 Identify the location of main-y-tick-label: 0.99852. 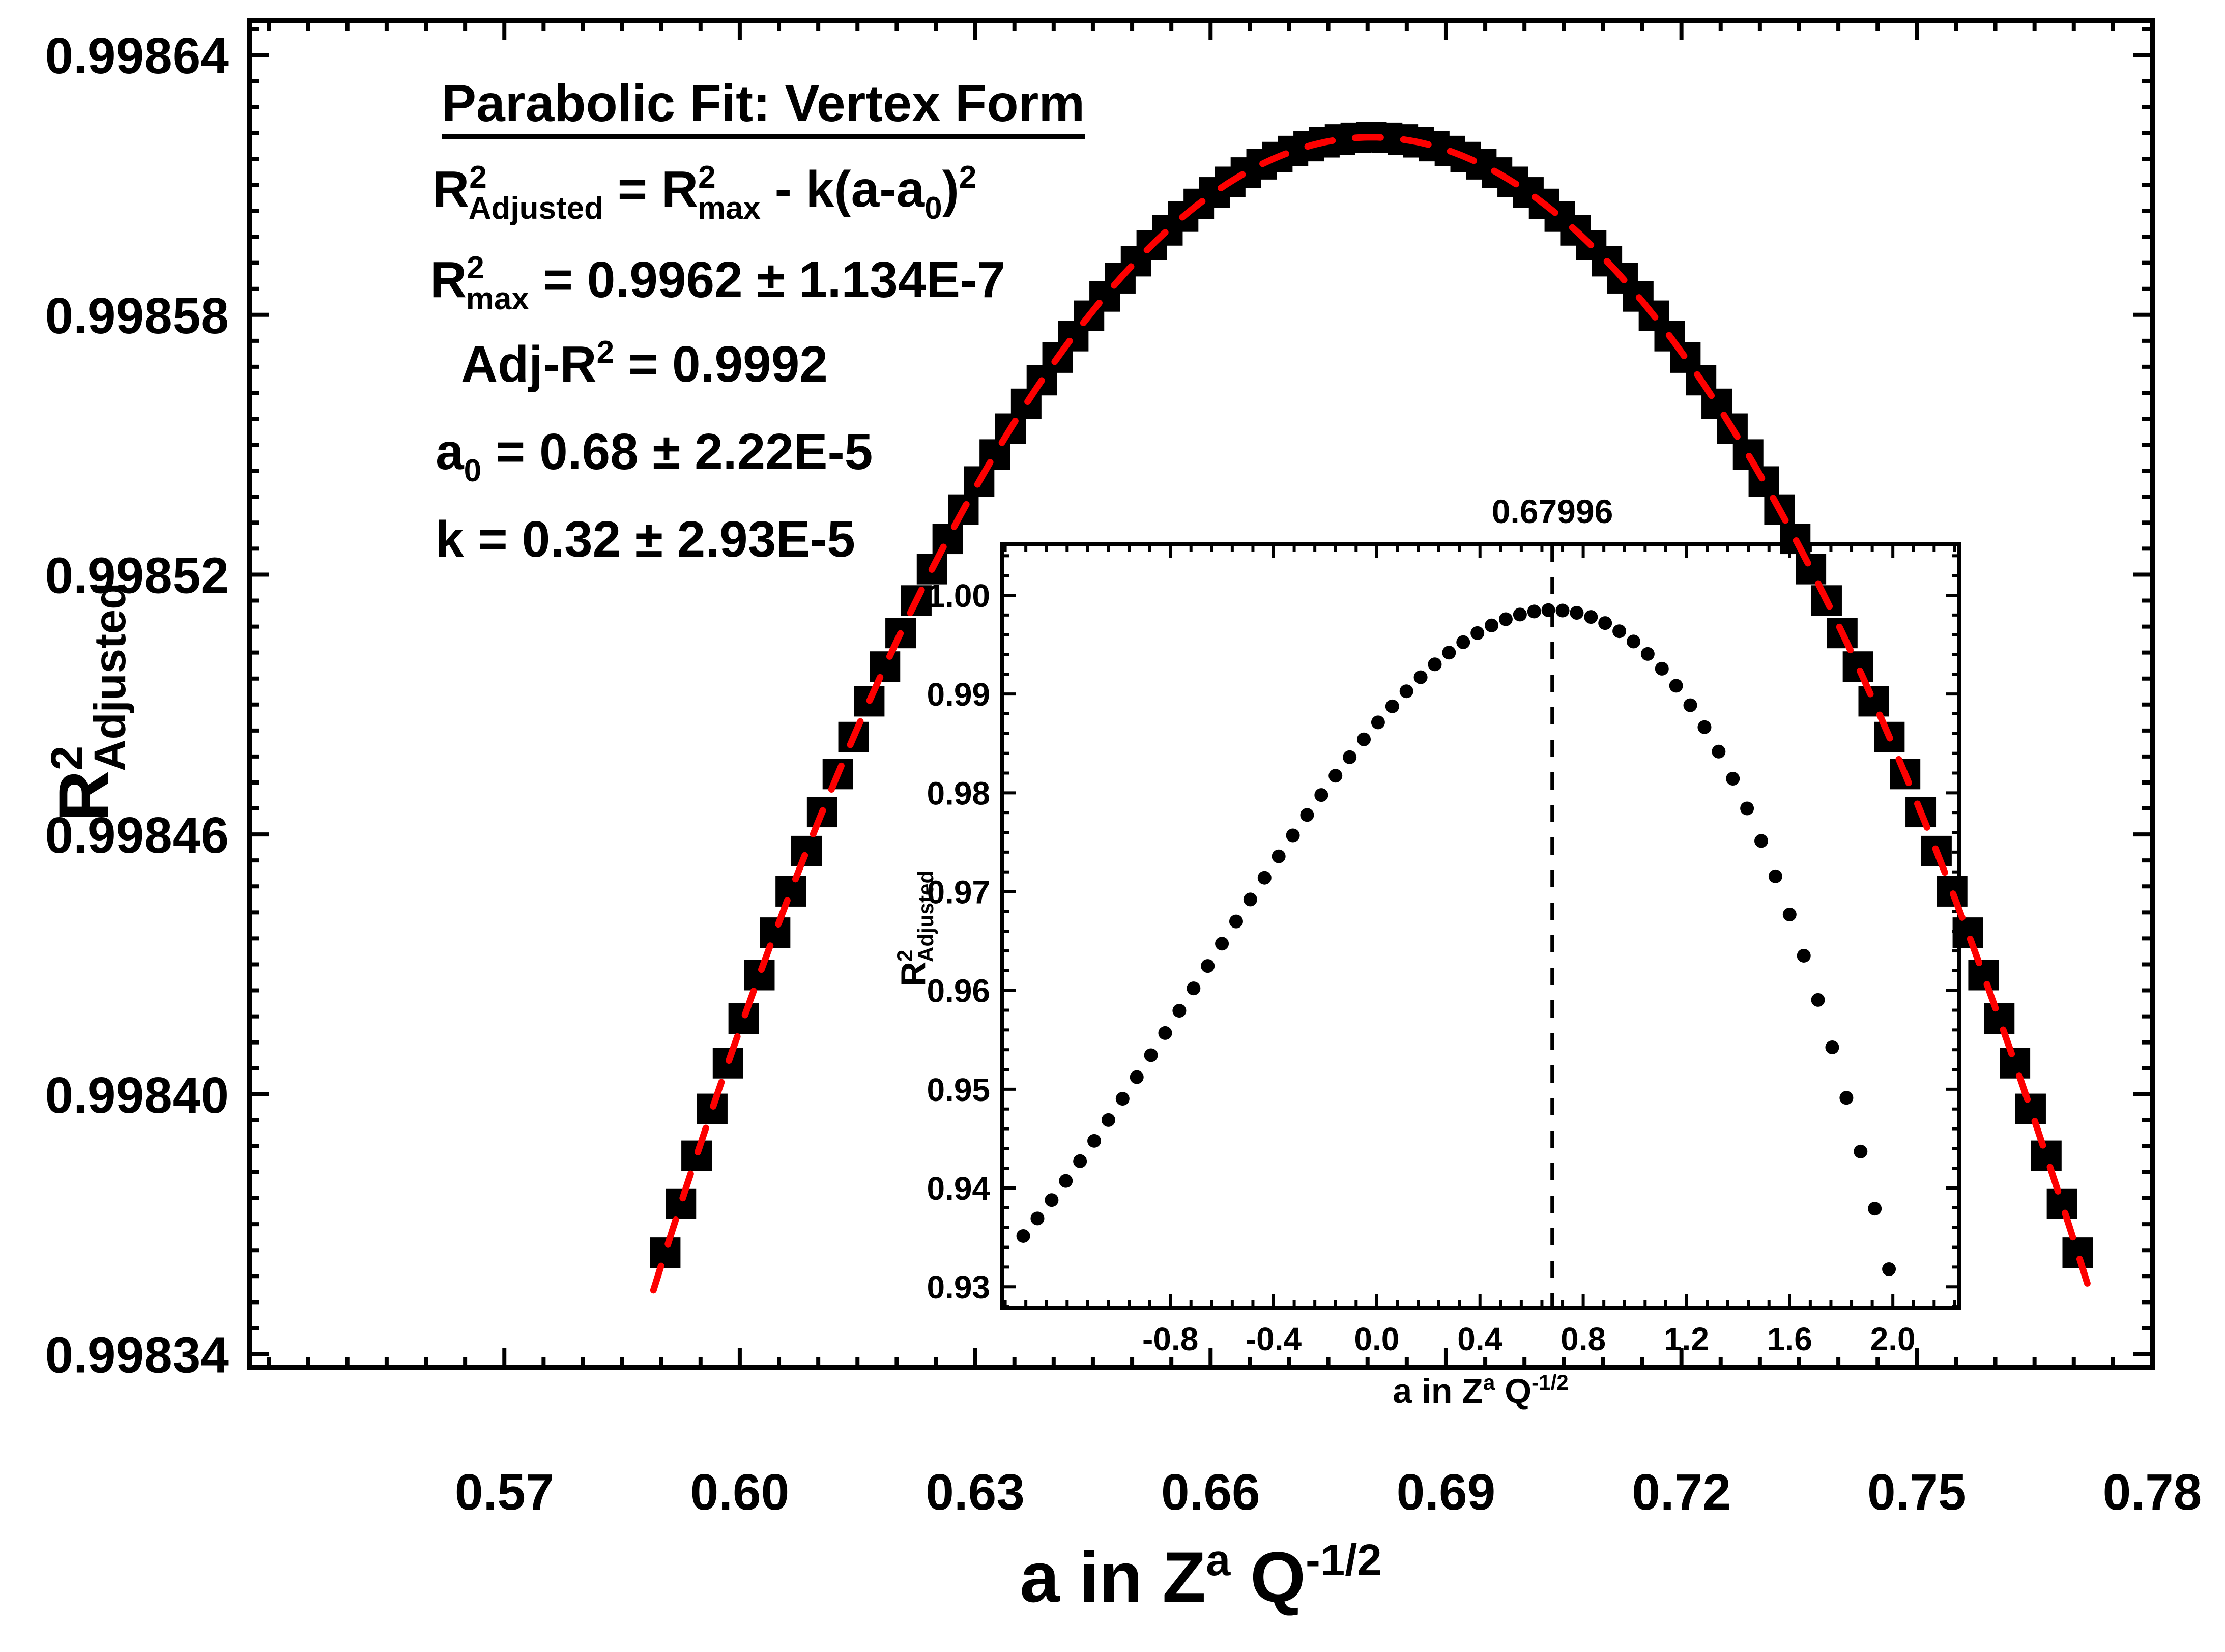
(137, 575).